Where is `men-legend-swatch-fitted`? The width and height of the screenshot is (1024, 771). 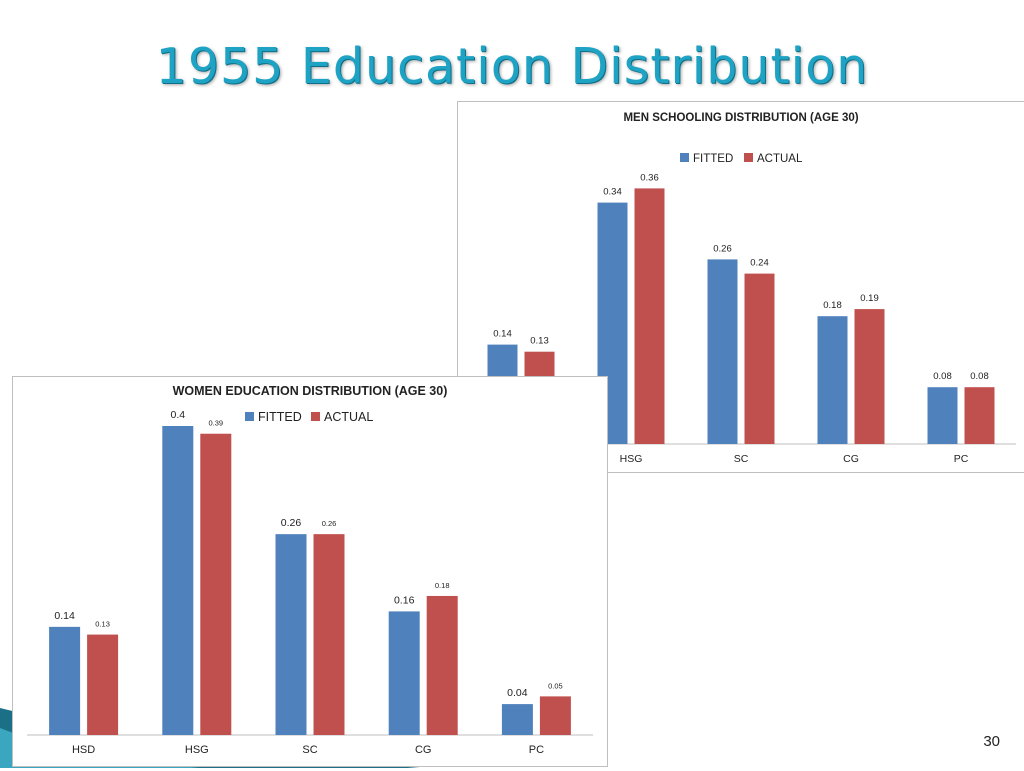
men-legend-swatch-fitted is located at coordinates (684, 157).